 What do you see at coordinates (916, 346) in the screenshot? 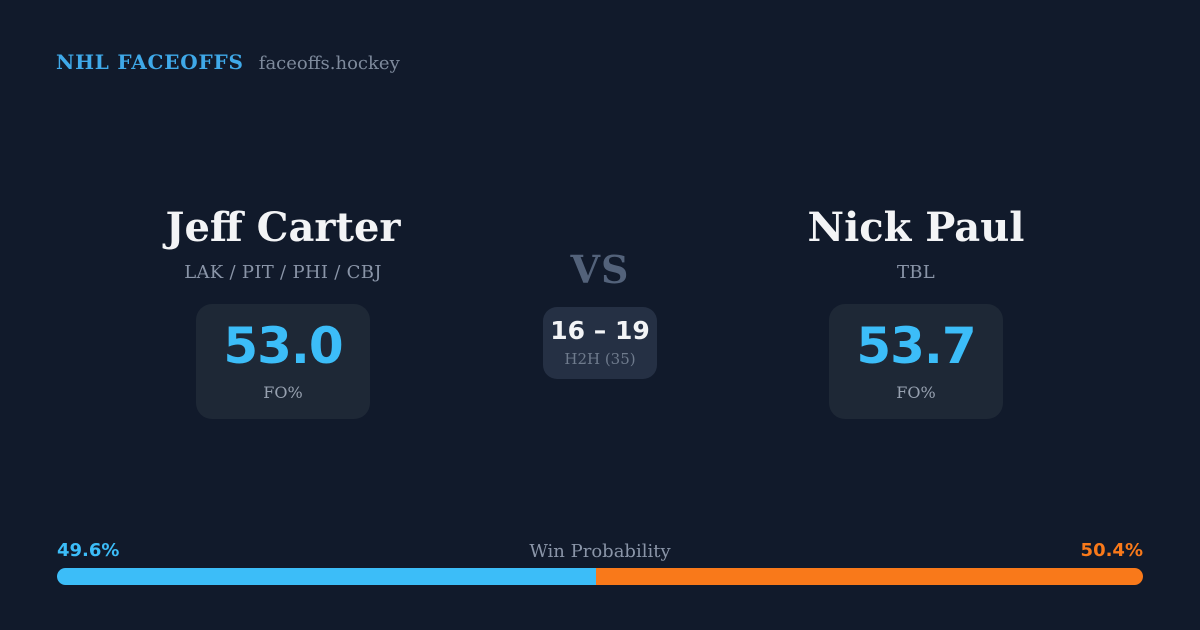
I see `right-fo-value: 53.7` at bounding box center [916, 346].